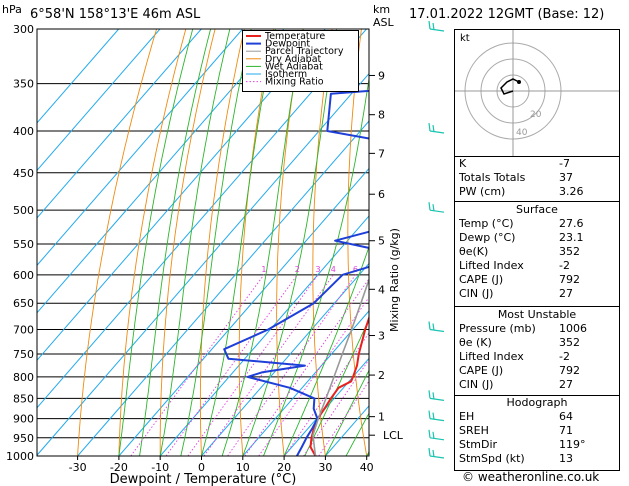  Describe the element at coordinates (317, 269) in the screenshot. I see `mixing-ratio-label: 3` at that location.